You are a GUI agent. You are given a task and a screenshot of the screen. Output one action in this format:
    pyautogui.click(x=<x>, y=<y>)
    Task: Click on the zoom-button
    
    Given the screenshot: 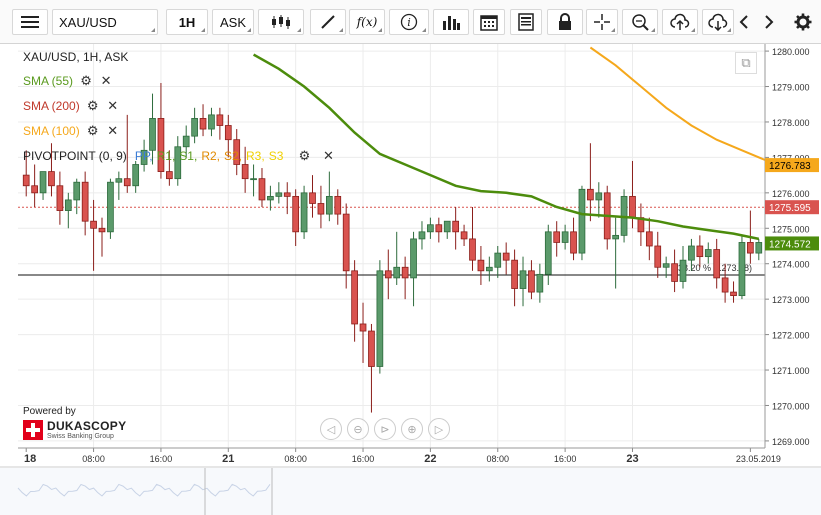 What is the action you would take?
    pyautogui.click(x=640, y=22)
    